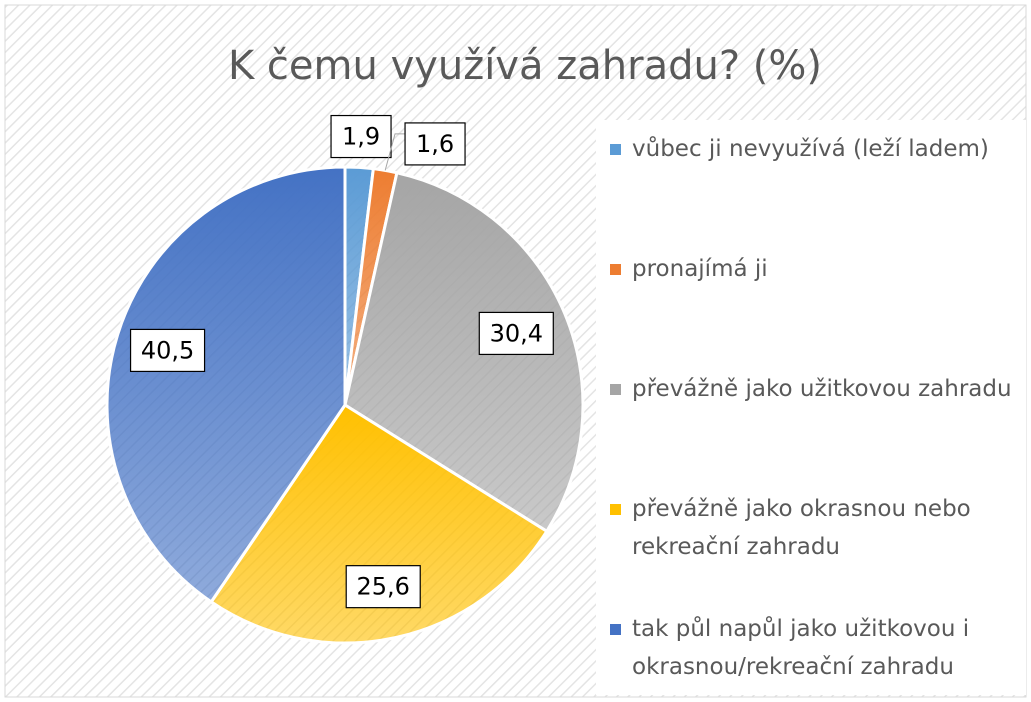 Image resolution: width=1031 pixels, height=702 pixels. What do you see at coordinates (395, 152) in the screenshot?
I see `leader-line` at bounding box center [395, 152].